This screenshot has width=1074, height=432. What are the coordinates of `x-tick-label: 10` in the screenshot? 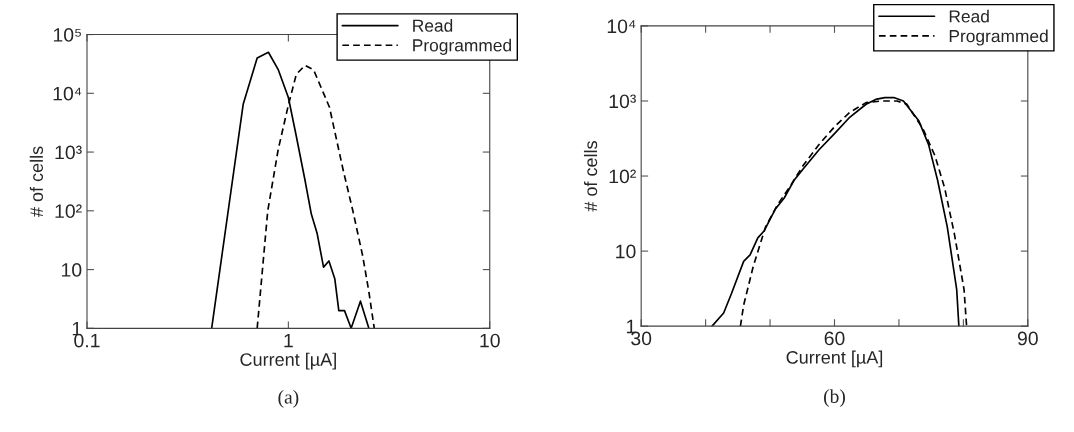 It's located at (490, 340).